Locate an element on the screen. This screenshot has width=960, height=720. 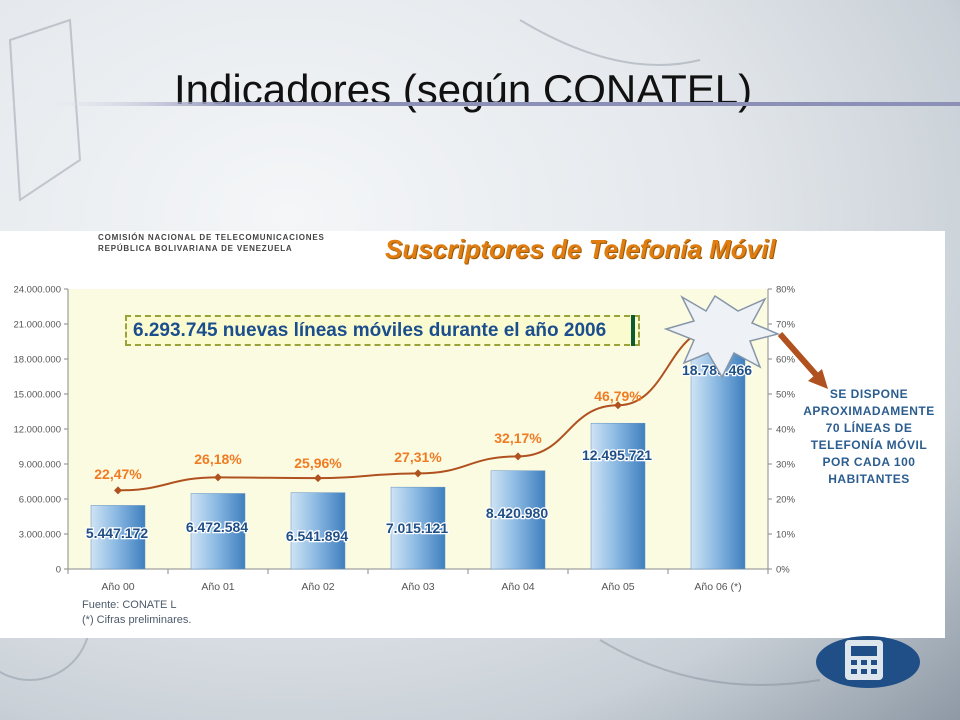
percentage-label: 22,47% is located at coordinates (118, 474).